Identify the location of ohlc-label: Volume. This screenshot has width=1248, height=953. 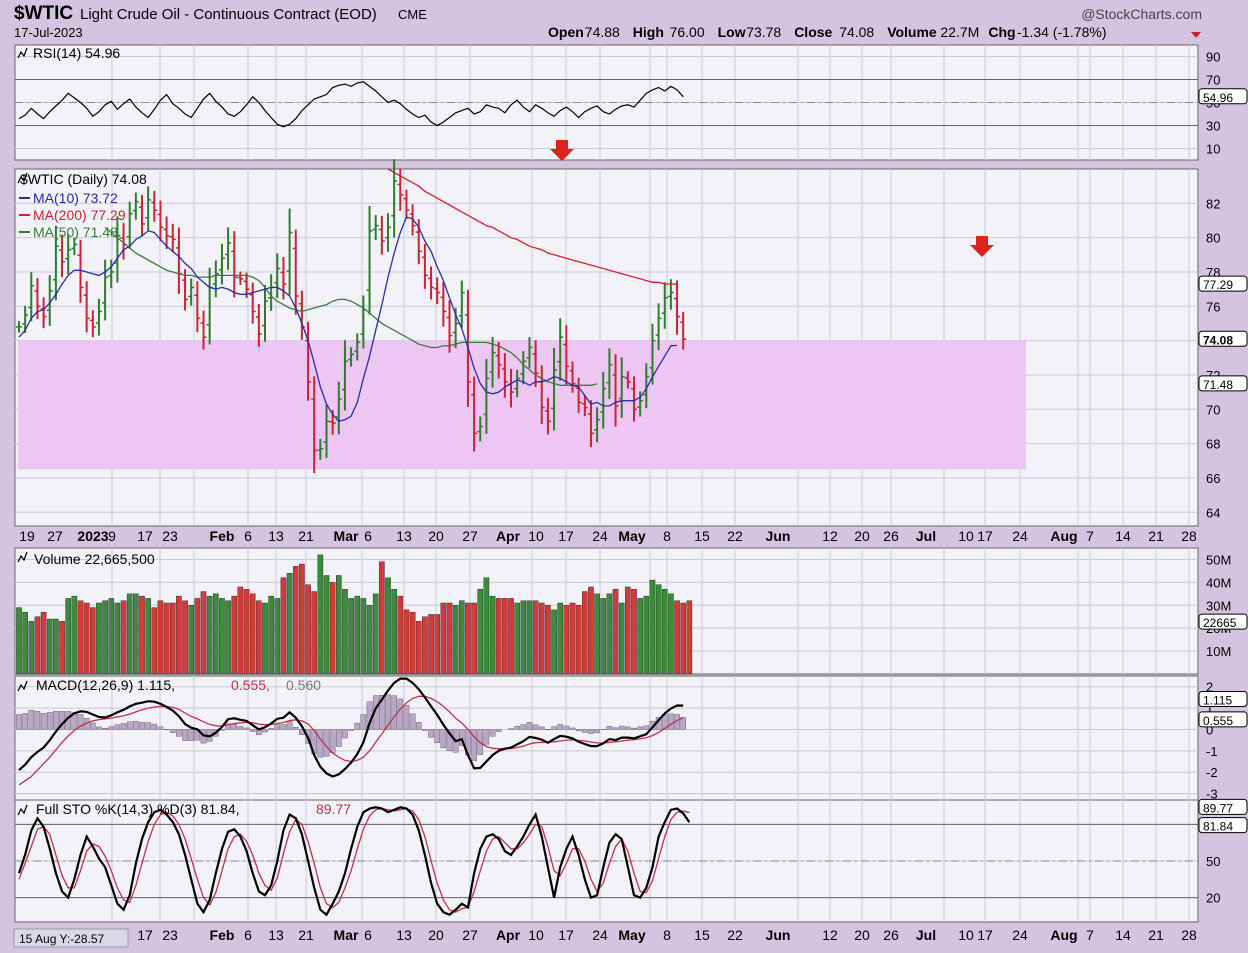
(912, 32).